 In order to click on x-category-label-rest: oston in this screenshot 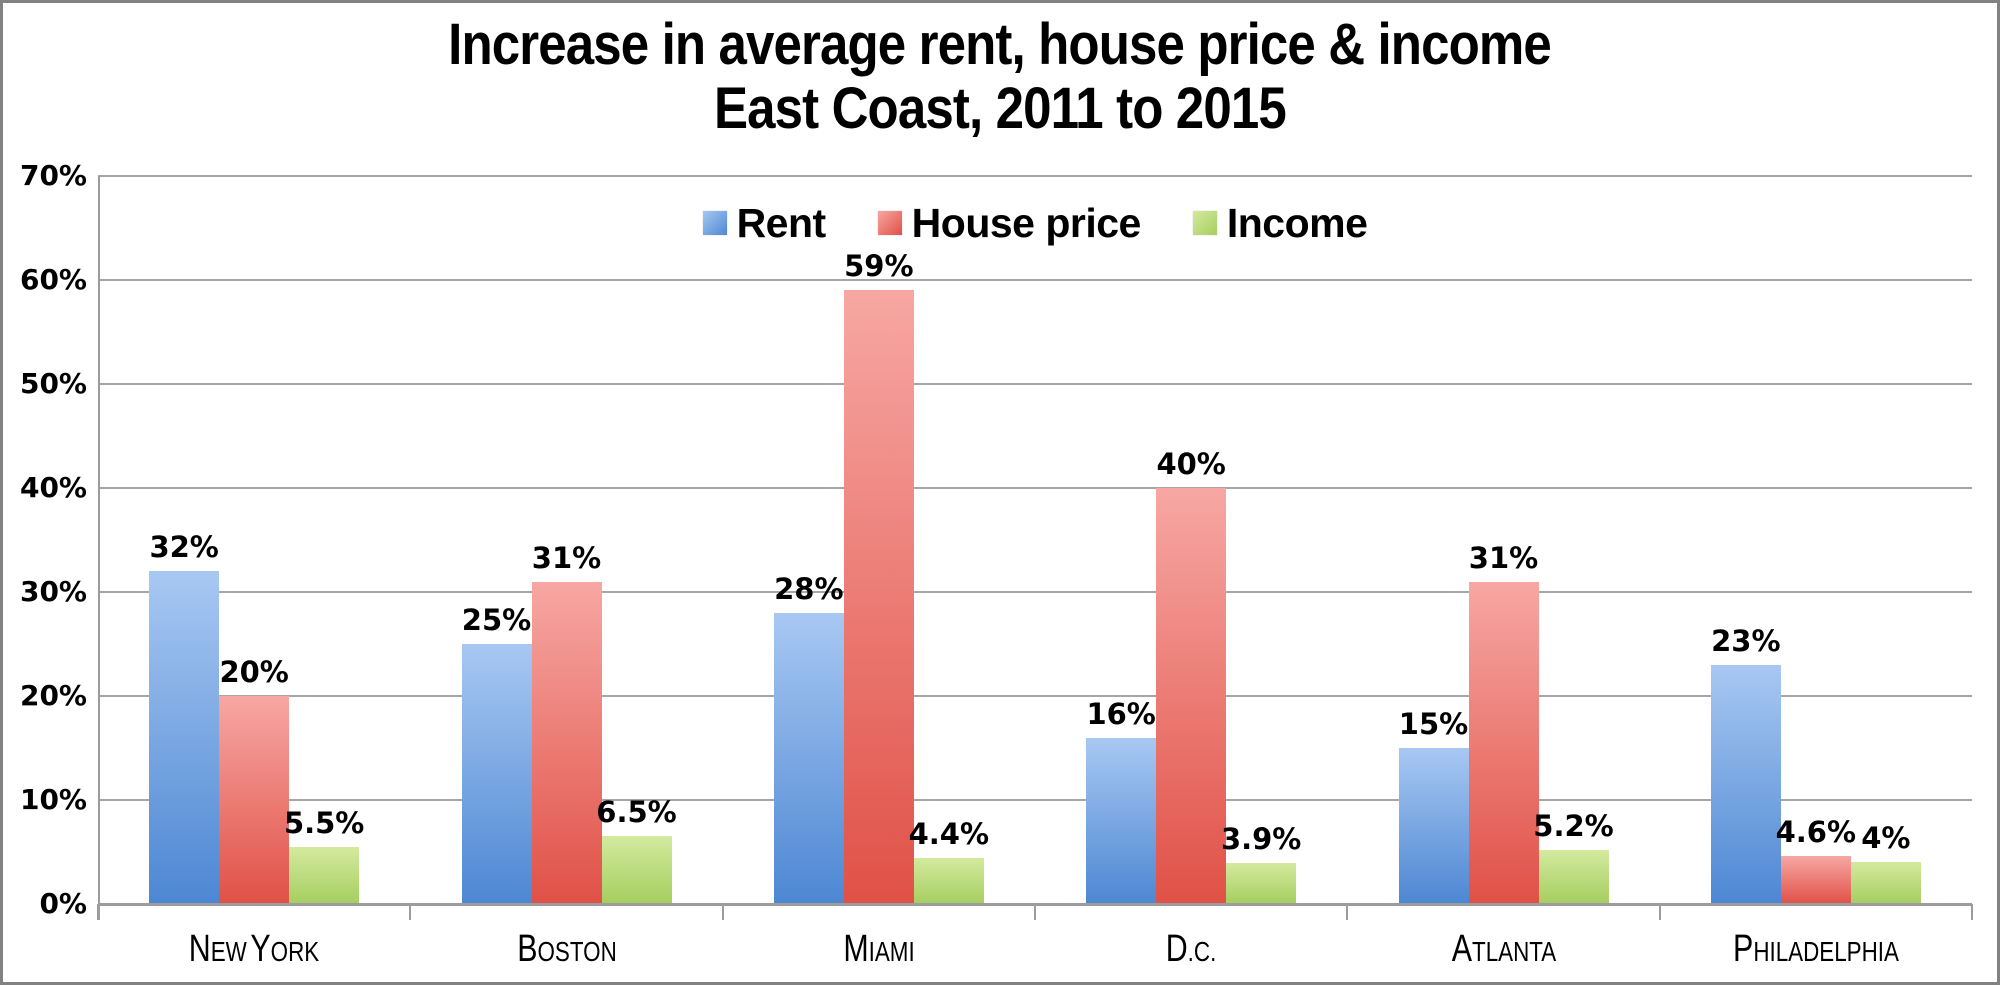, I will do `click(577, 951)`.